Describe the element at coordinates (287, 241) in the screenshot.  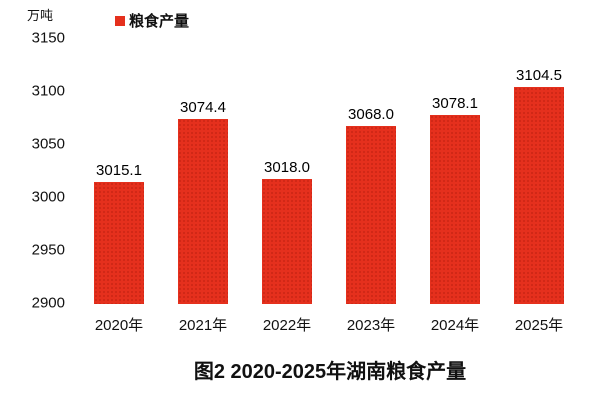
I see `bar-2022年` at that location.